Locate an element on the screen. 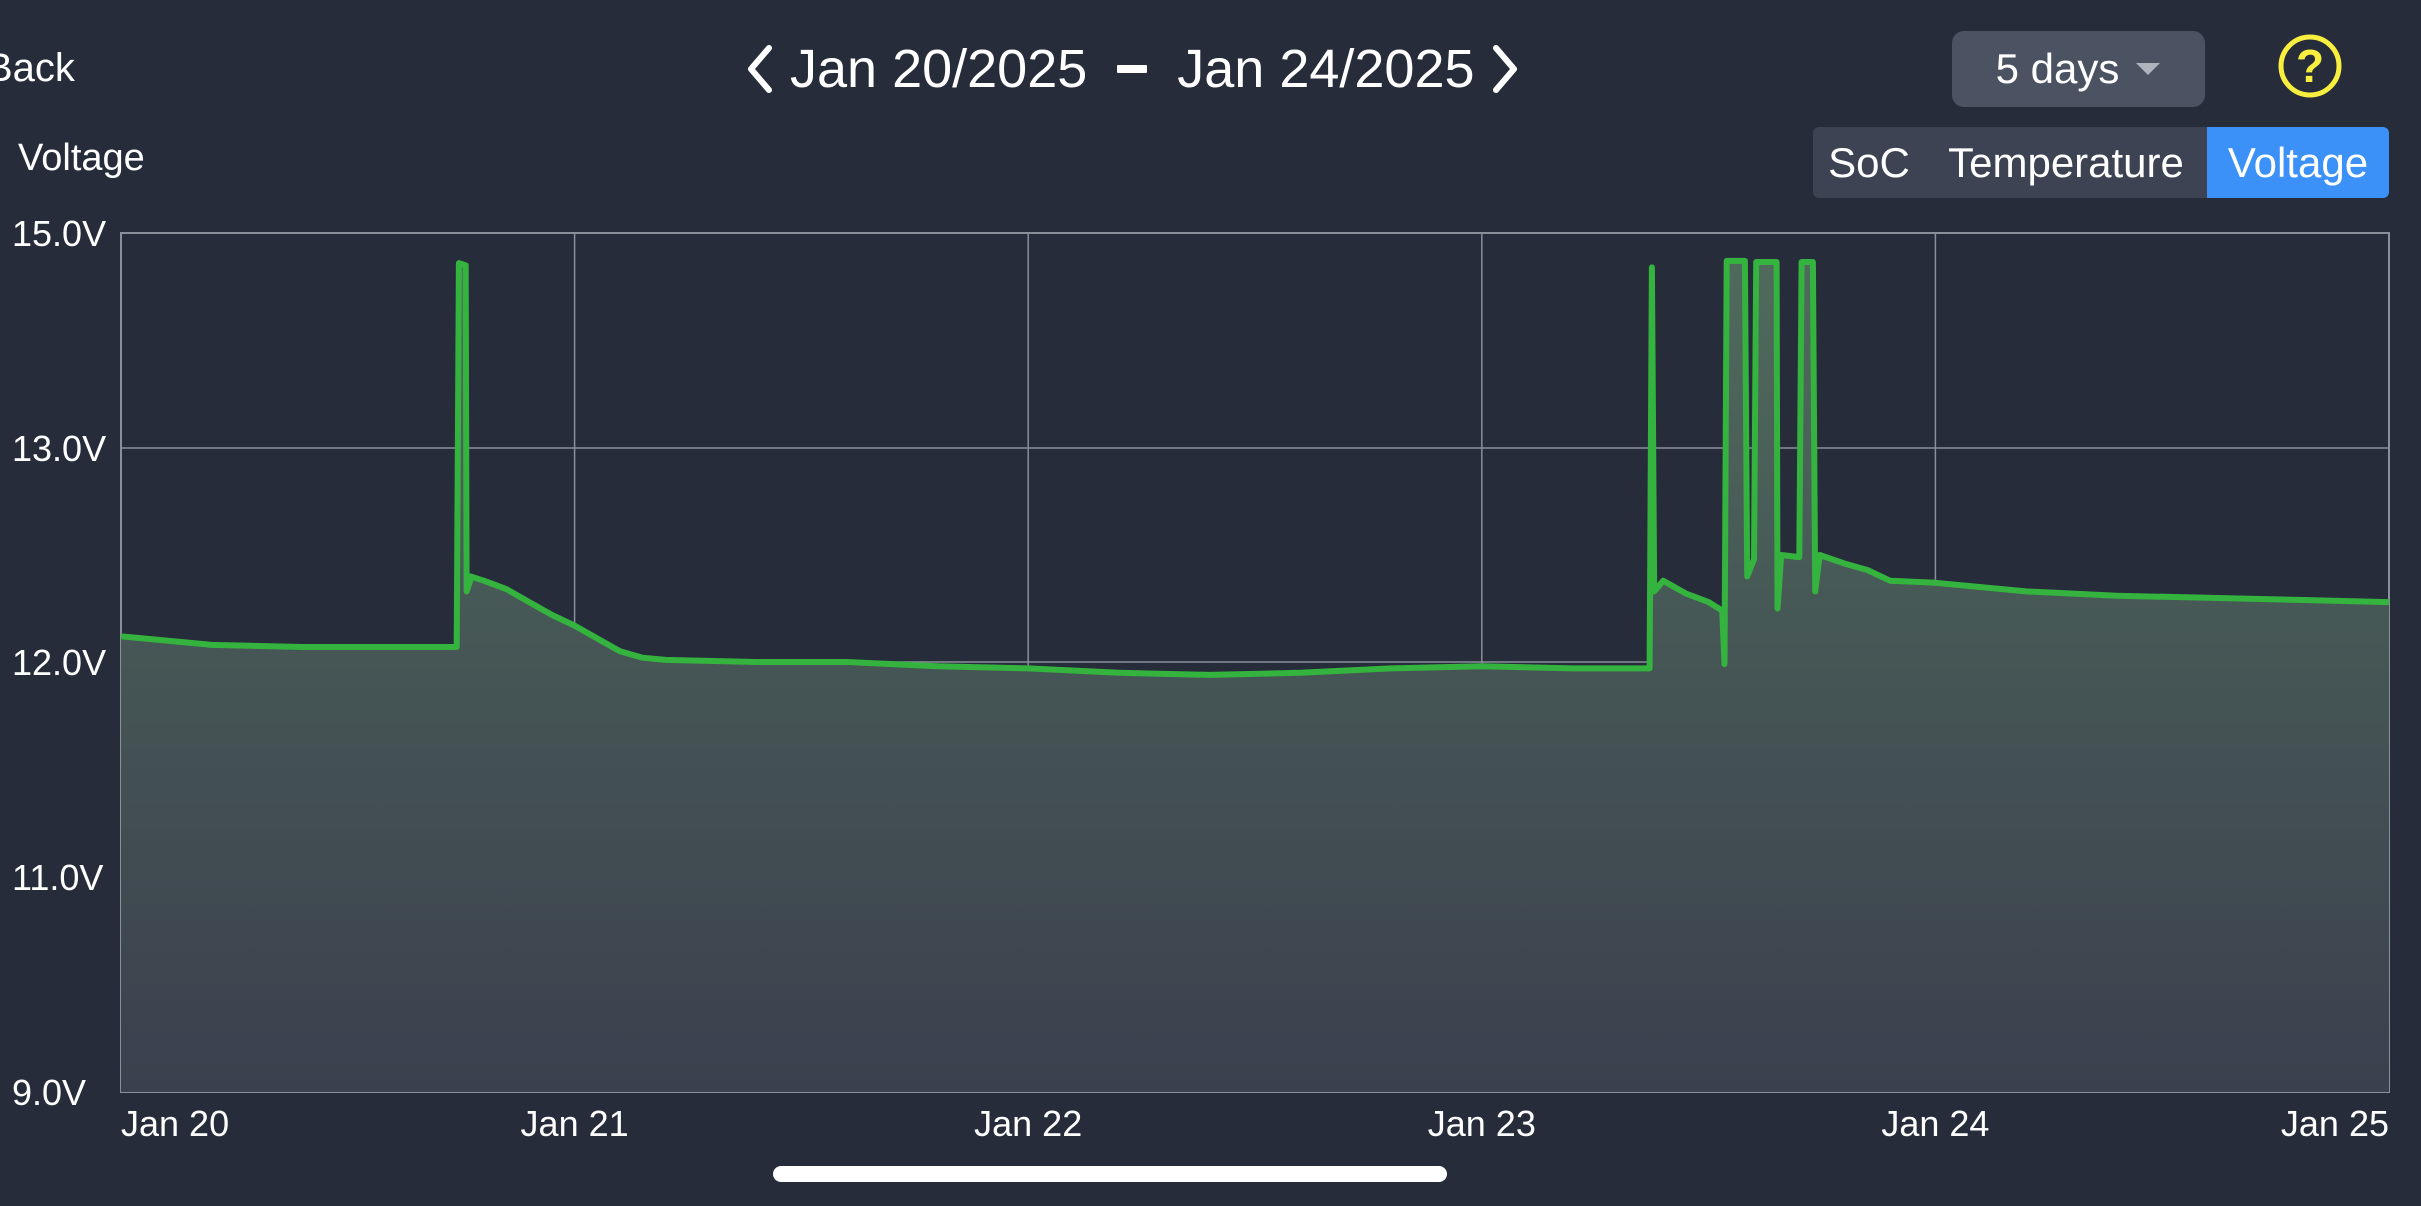 This screenshot has width=2421, height=1206. prev-range-button is located at coordinates (760, 69).